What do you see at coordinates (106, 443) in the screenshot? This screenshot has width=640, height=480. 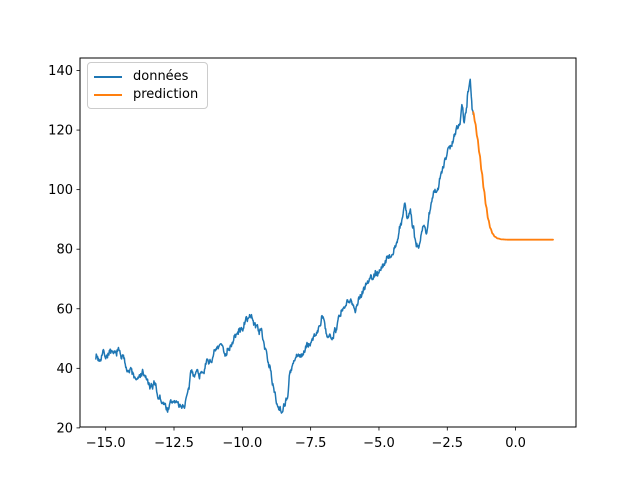 I see `x-tick-label: −15.0` at bounding box center [106, 443].